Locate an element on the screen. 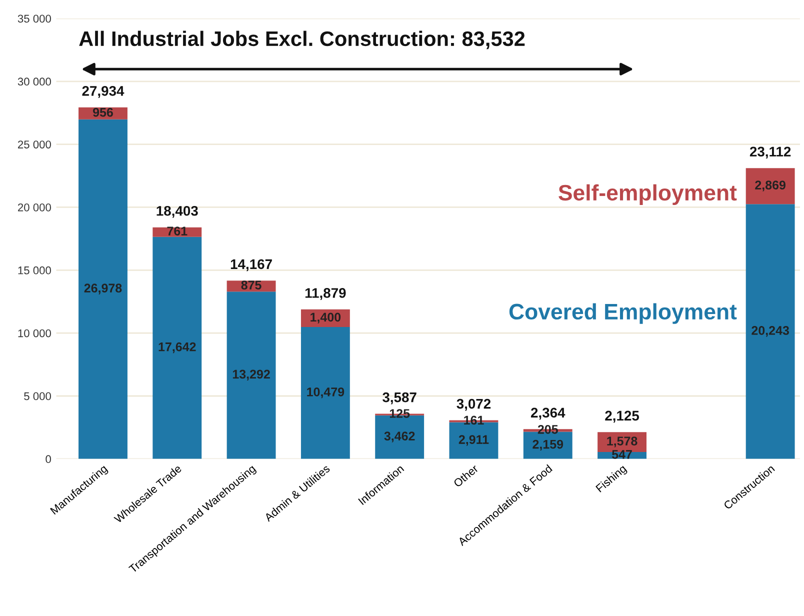 The image size is (804, 616). total-label: 2,364 is located at coordinates (548, 414).